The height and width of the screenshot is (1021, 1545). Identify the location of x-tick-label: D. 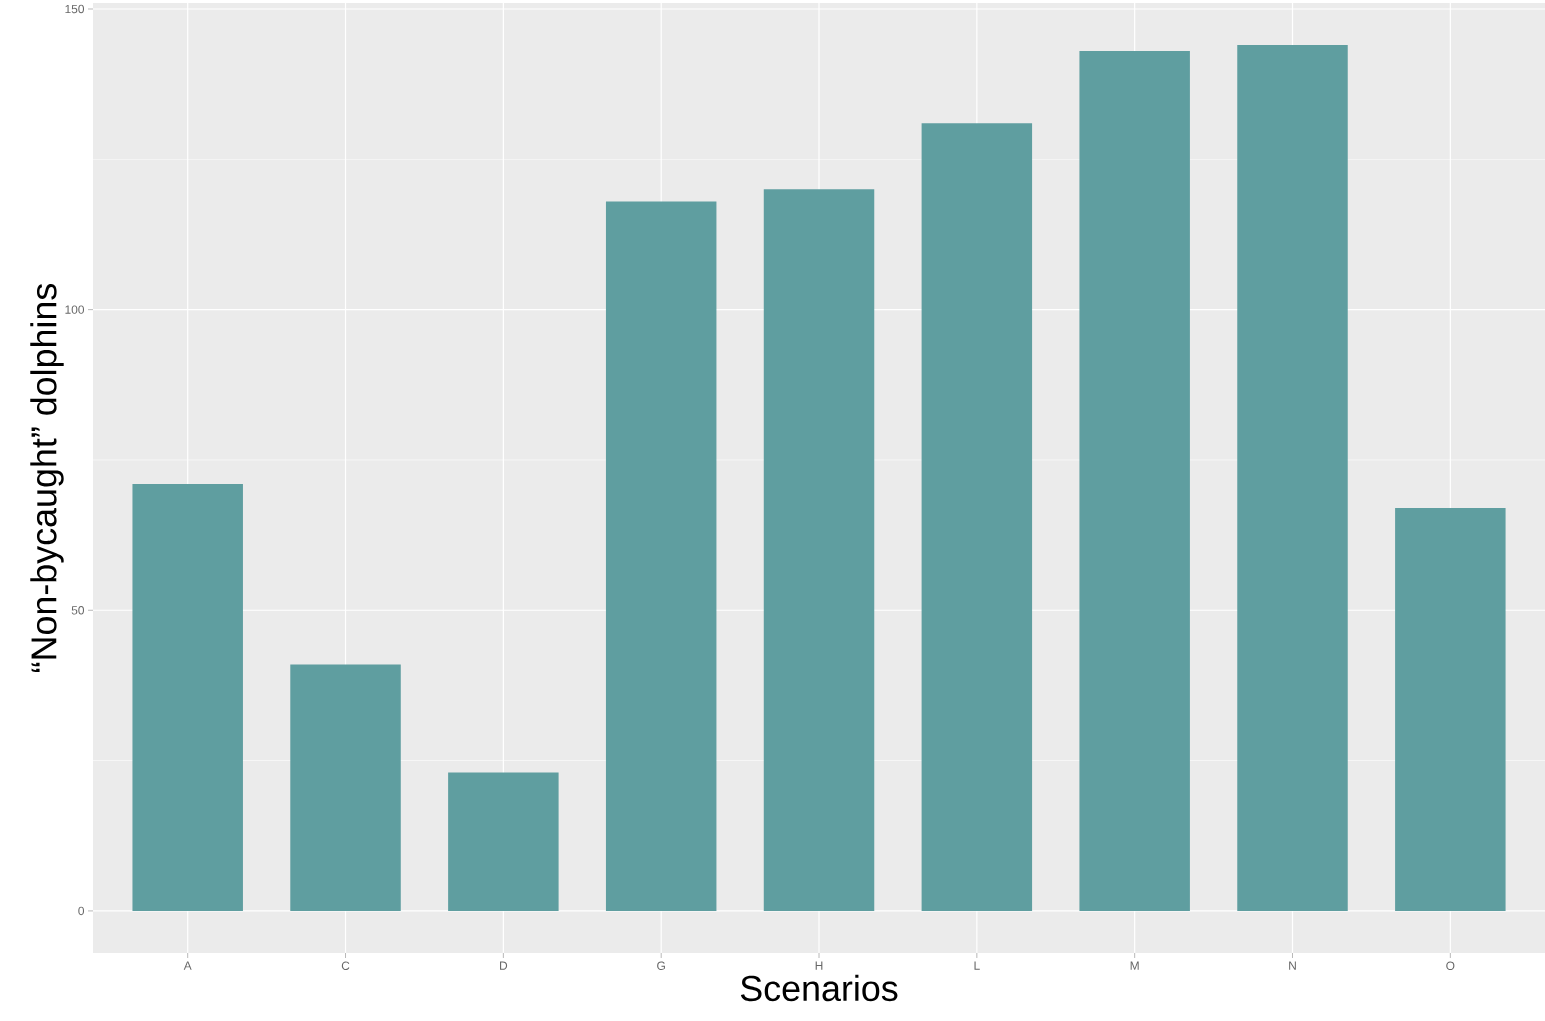
(504, 965).